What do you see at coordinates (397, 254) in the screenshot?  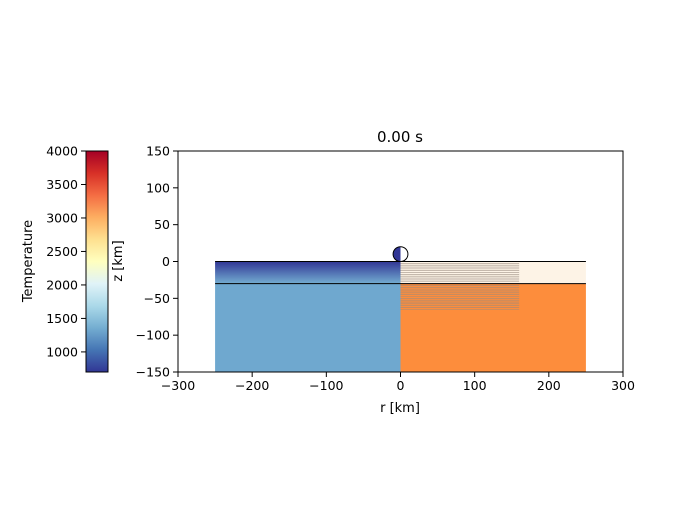 I see `projectile-left-half` at bounding box center [397, 254].